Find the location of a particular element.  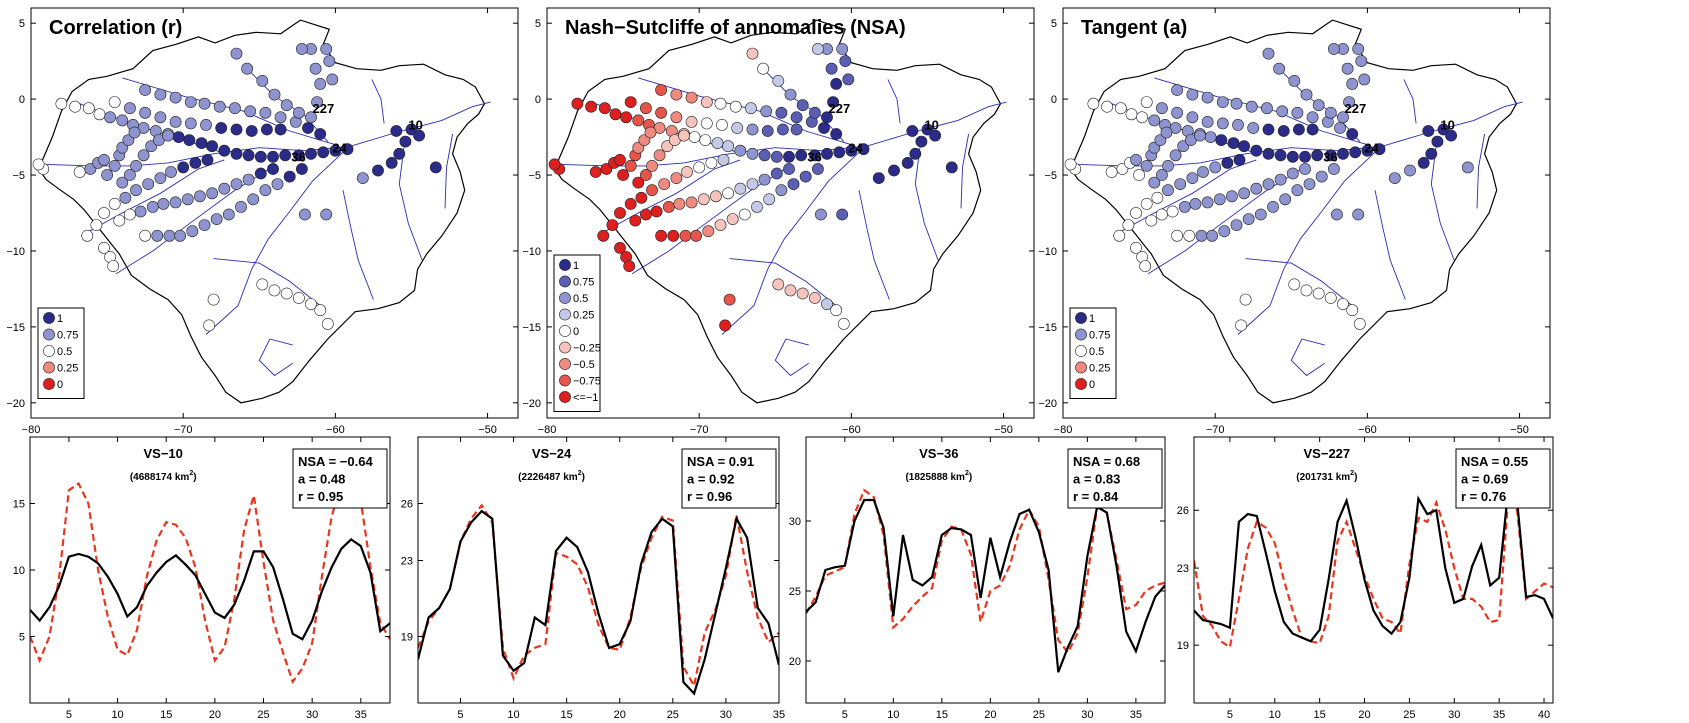

x-tick-label: 10 is located at coordinates (1275, 715).